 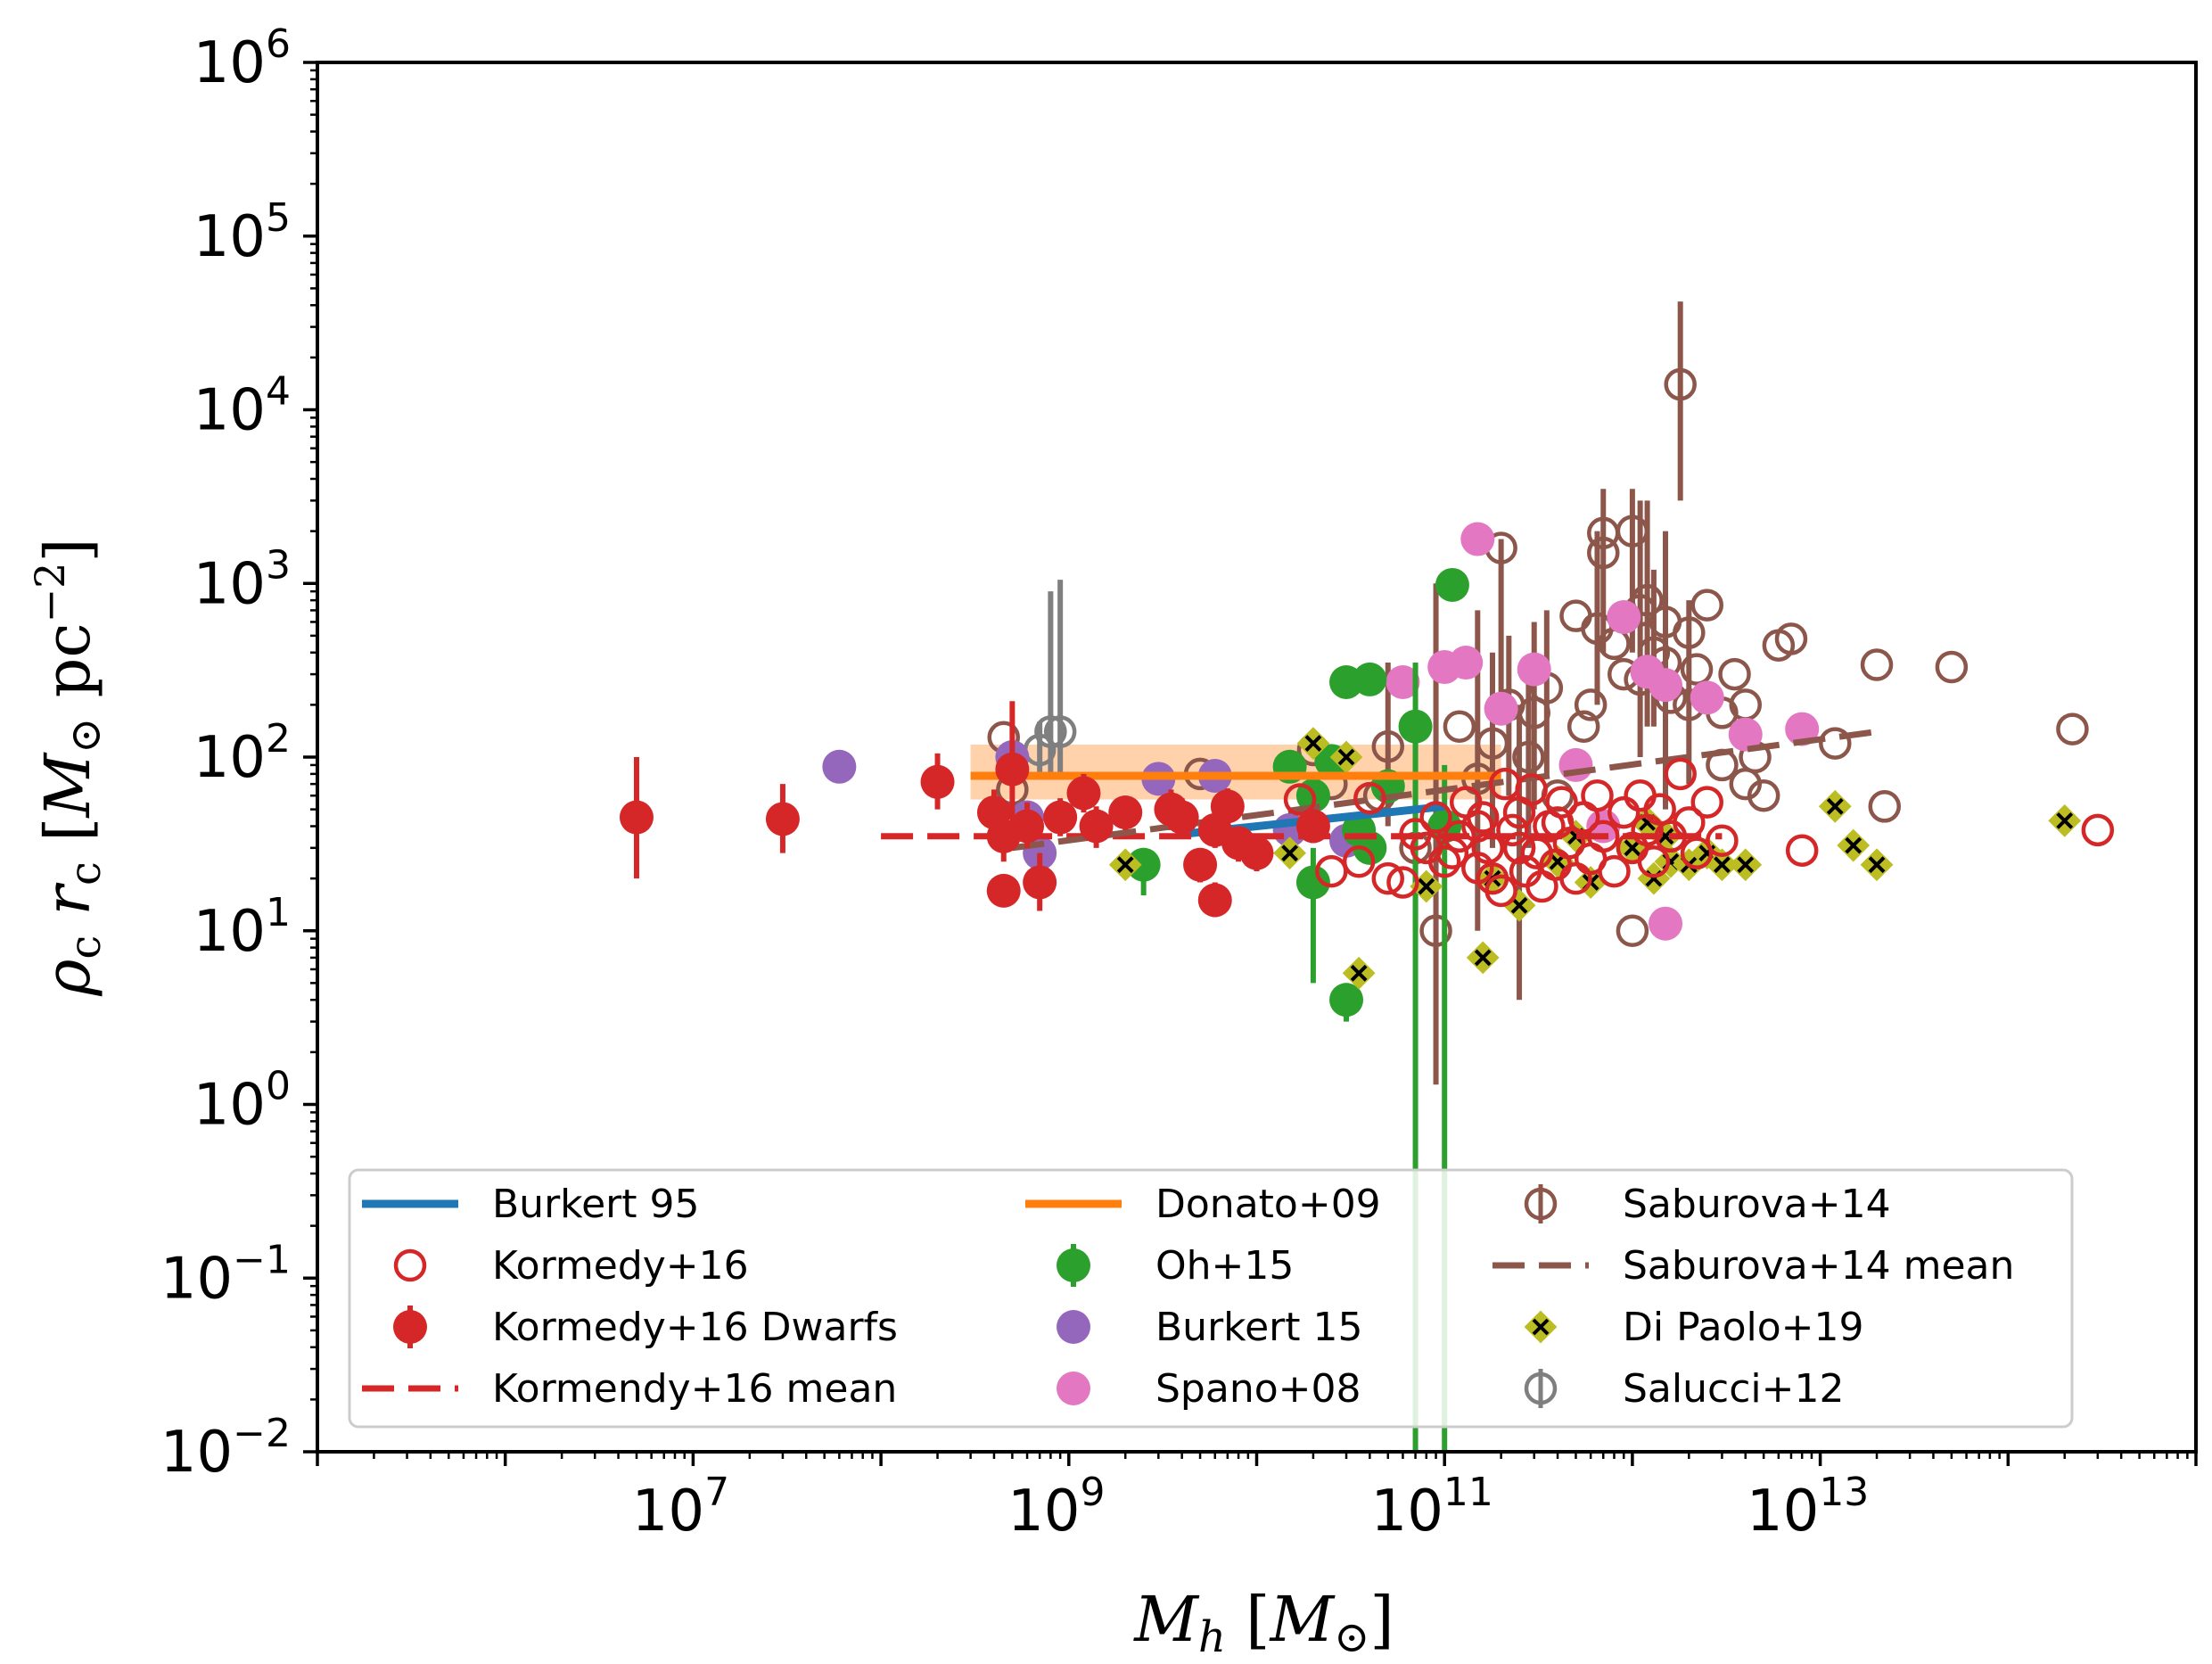 What do you see at coordinates (1808, 1508) in the screenshot?
I see `x-tick-label-3: 1013` at bounding box center [1808, 1508].